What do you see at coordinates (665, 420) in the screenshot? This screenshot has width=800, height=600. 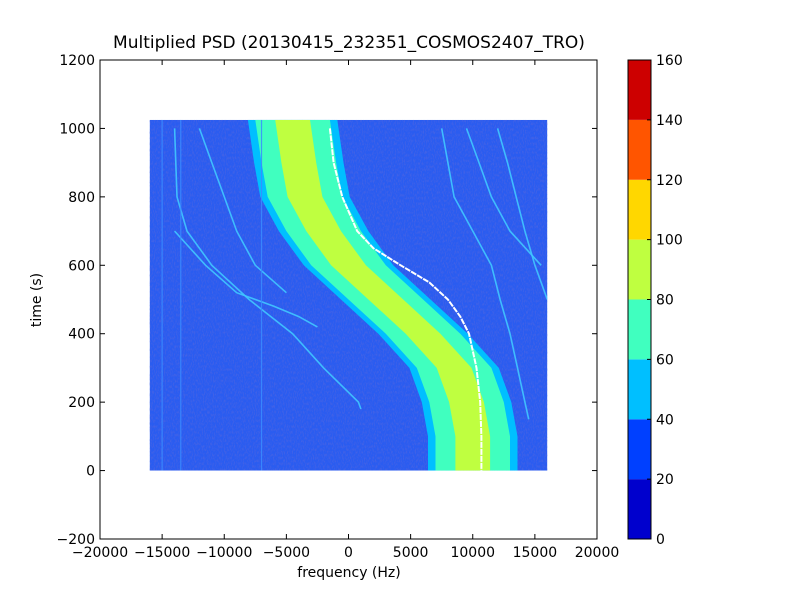 I see `colorbar-tick-label: 40` at bounding box center [665, 420].